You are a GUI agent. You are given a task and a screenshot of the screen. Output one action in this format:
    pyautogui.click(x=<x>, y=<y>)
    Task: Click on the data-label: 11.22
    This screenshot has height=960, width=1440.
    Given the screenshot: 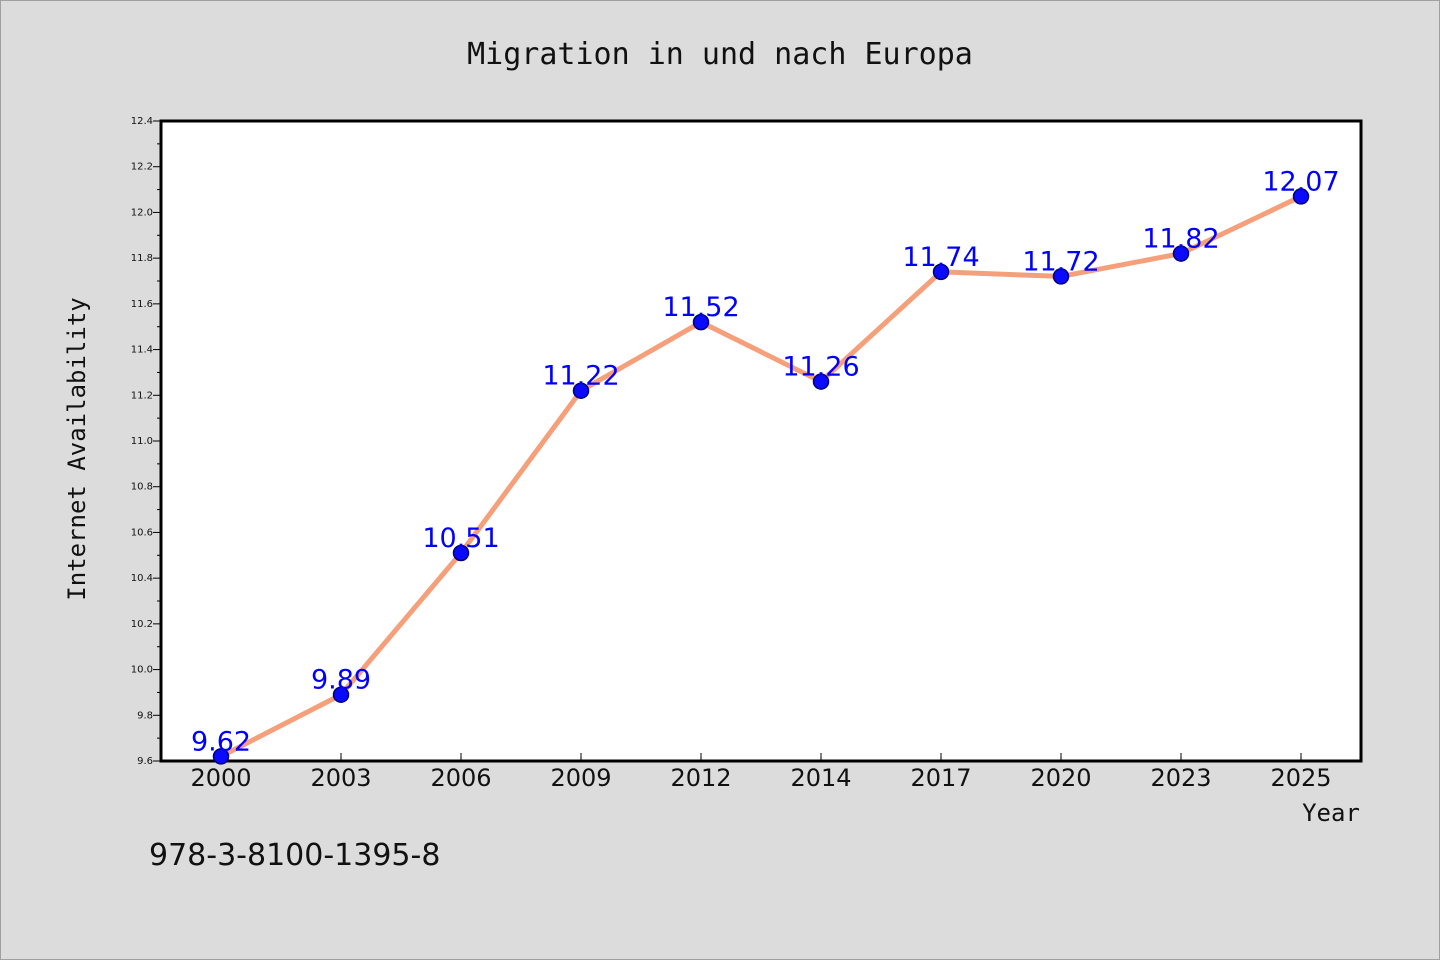 What is the action you would take?
    pyautogui.click(x=580, y=376)
    